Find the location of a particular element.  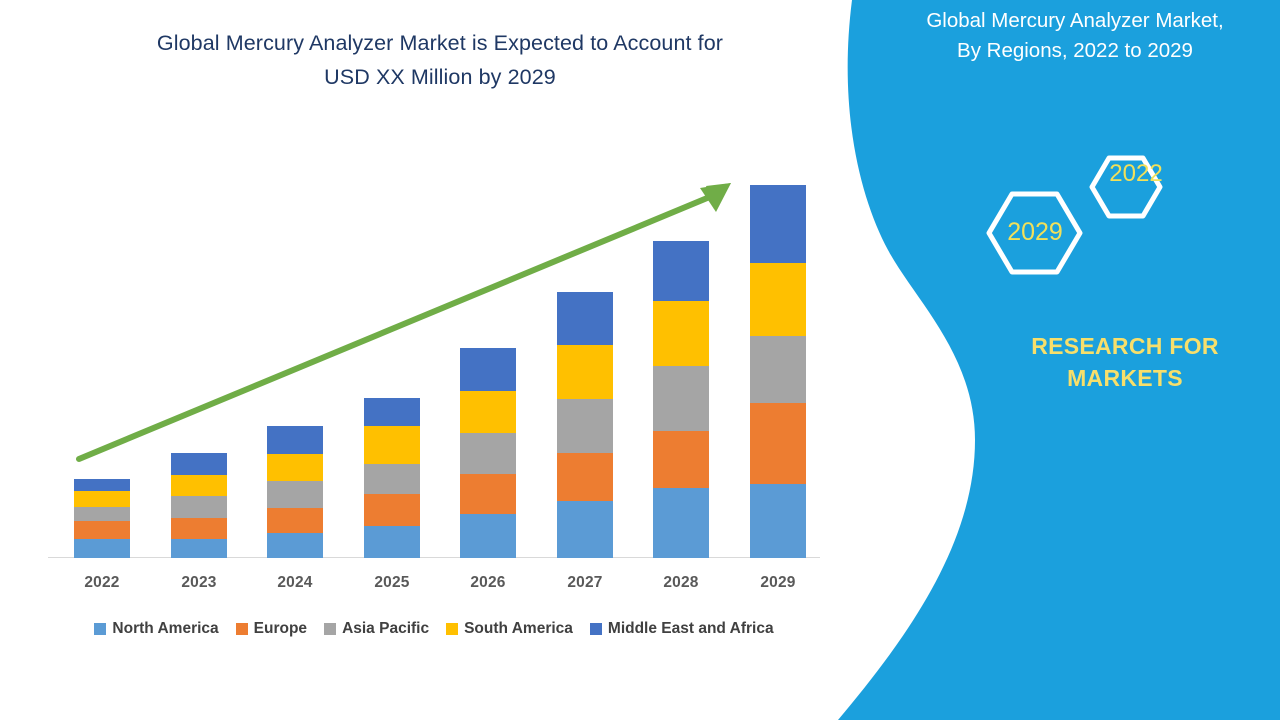

x-axis-tick-labels: 2022 2023 2024 2025 2026 2027 2028 2029 is located at coordinates (434, 586).